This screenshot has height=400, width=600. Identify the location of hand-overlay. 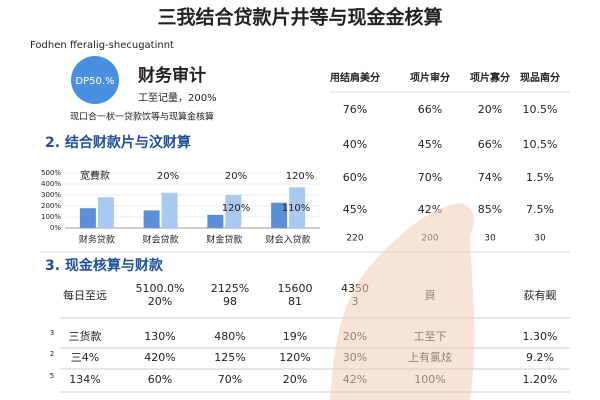
(402, 301).